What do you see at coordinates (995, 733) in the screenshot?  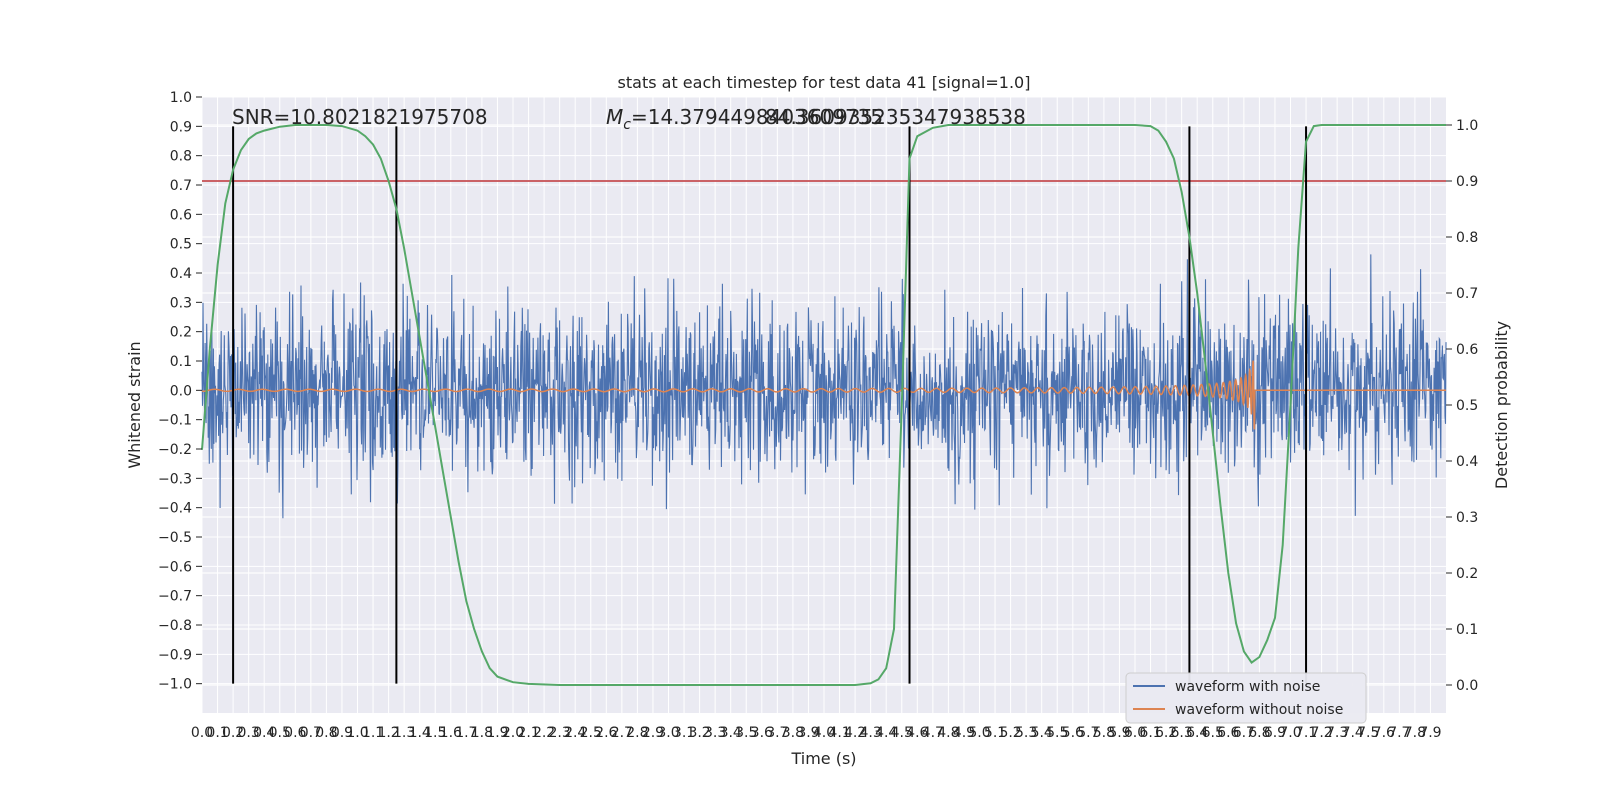 I see `x-tick-label: 5.1` at bounding box center [995, 733].